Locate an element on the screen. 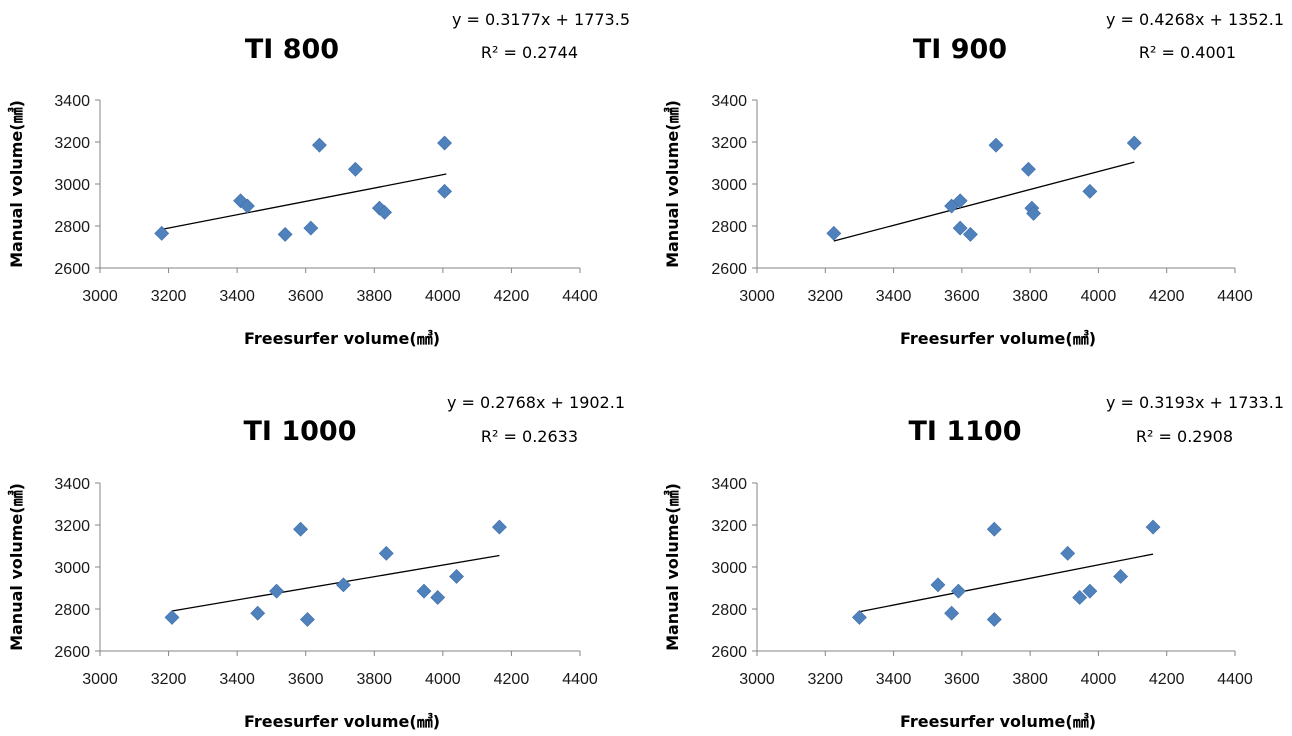 The image size is (1292, 736). chart-title: TI 1000 is located at coordinates (299, 431).